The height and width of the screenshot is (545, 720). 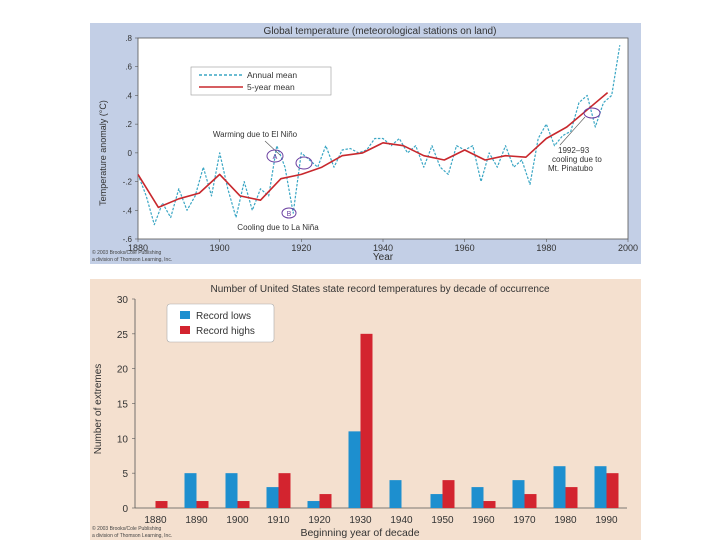 I want to click on records-x-tick-label: 1950, so click(x=442, y=520).